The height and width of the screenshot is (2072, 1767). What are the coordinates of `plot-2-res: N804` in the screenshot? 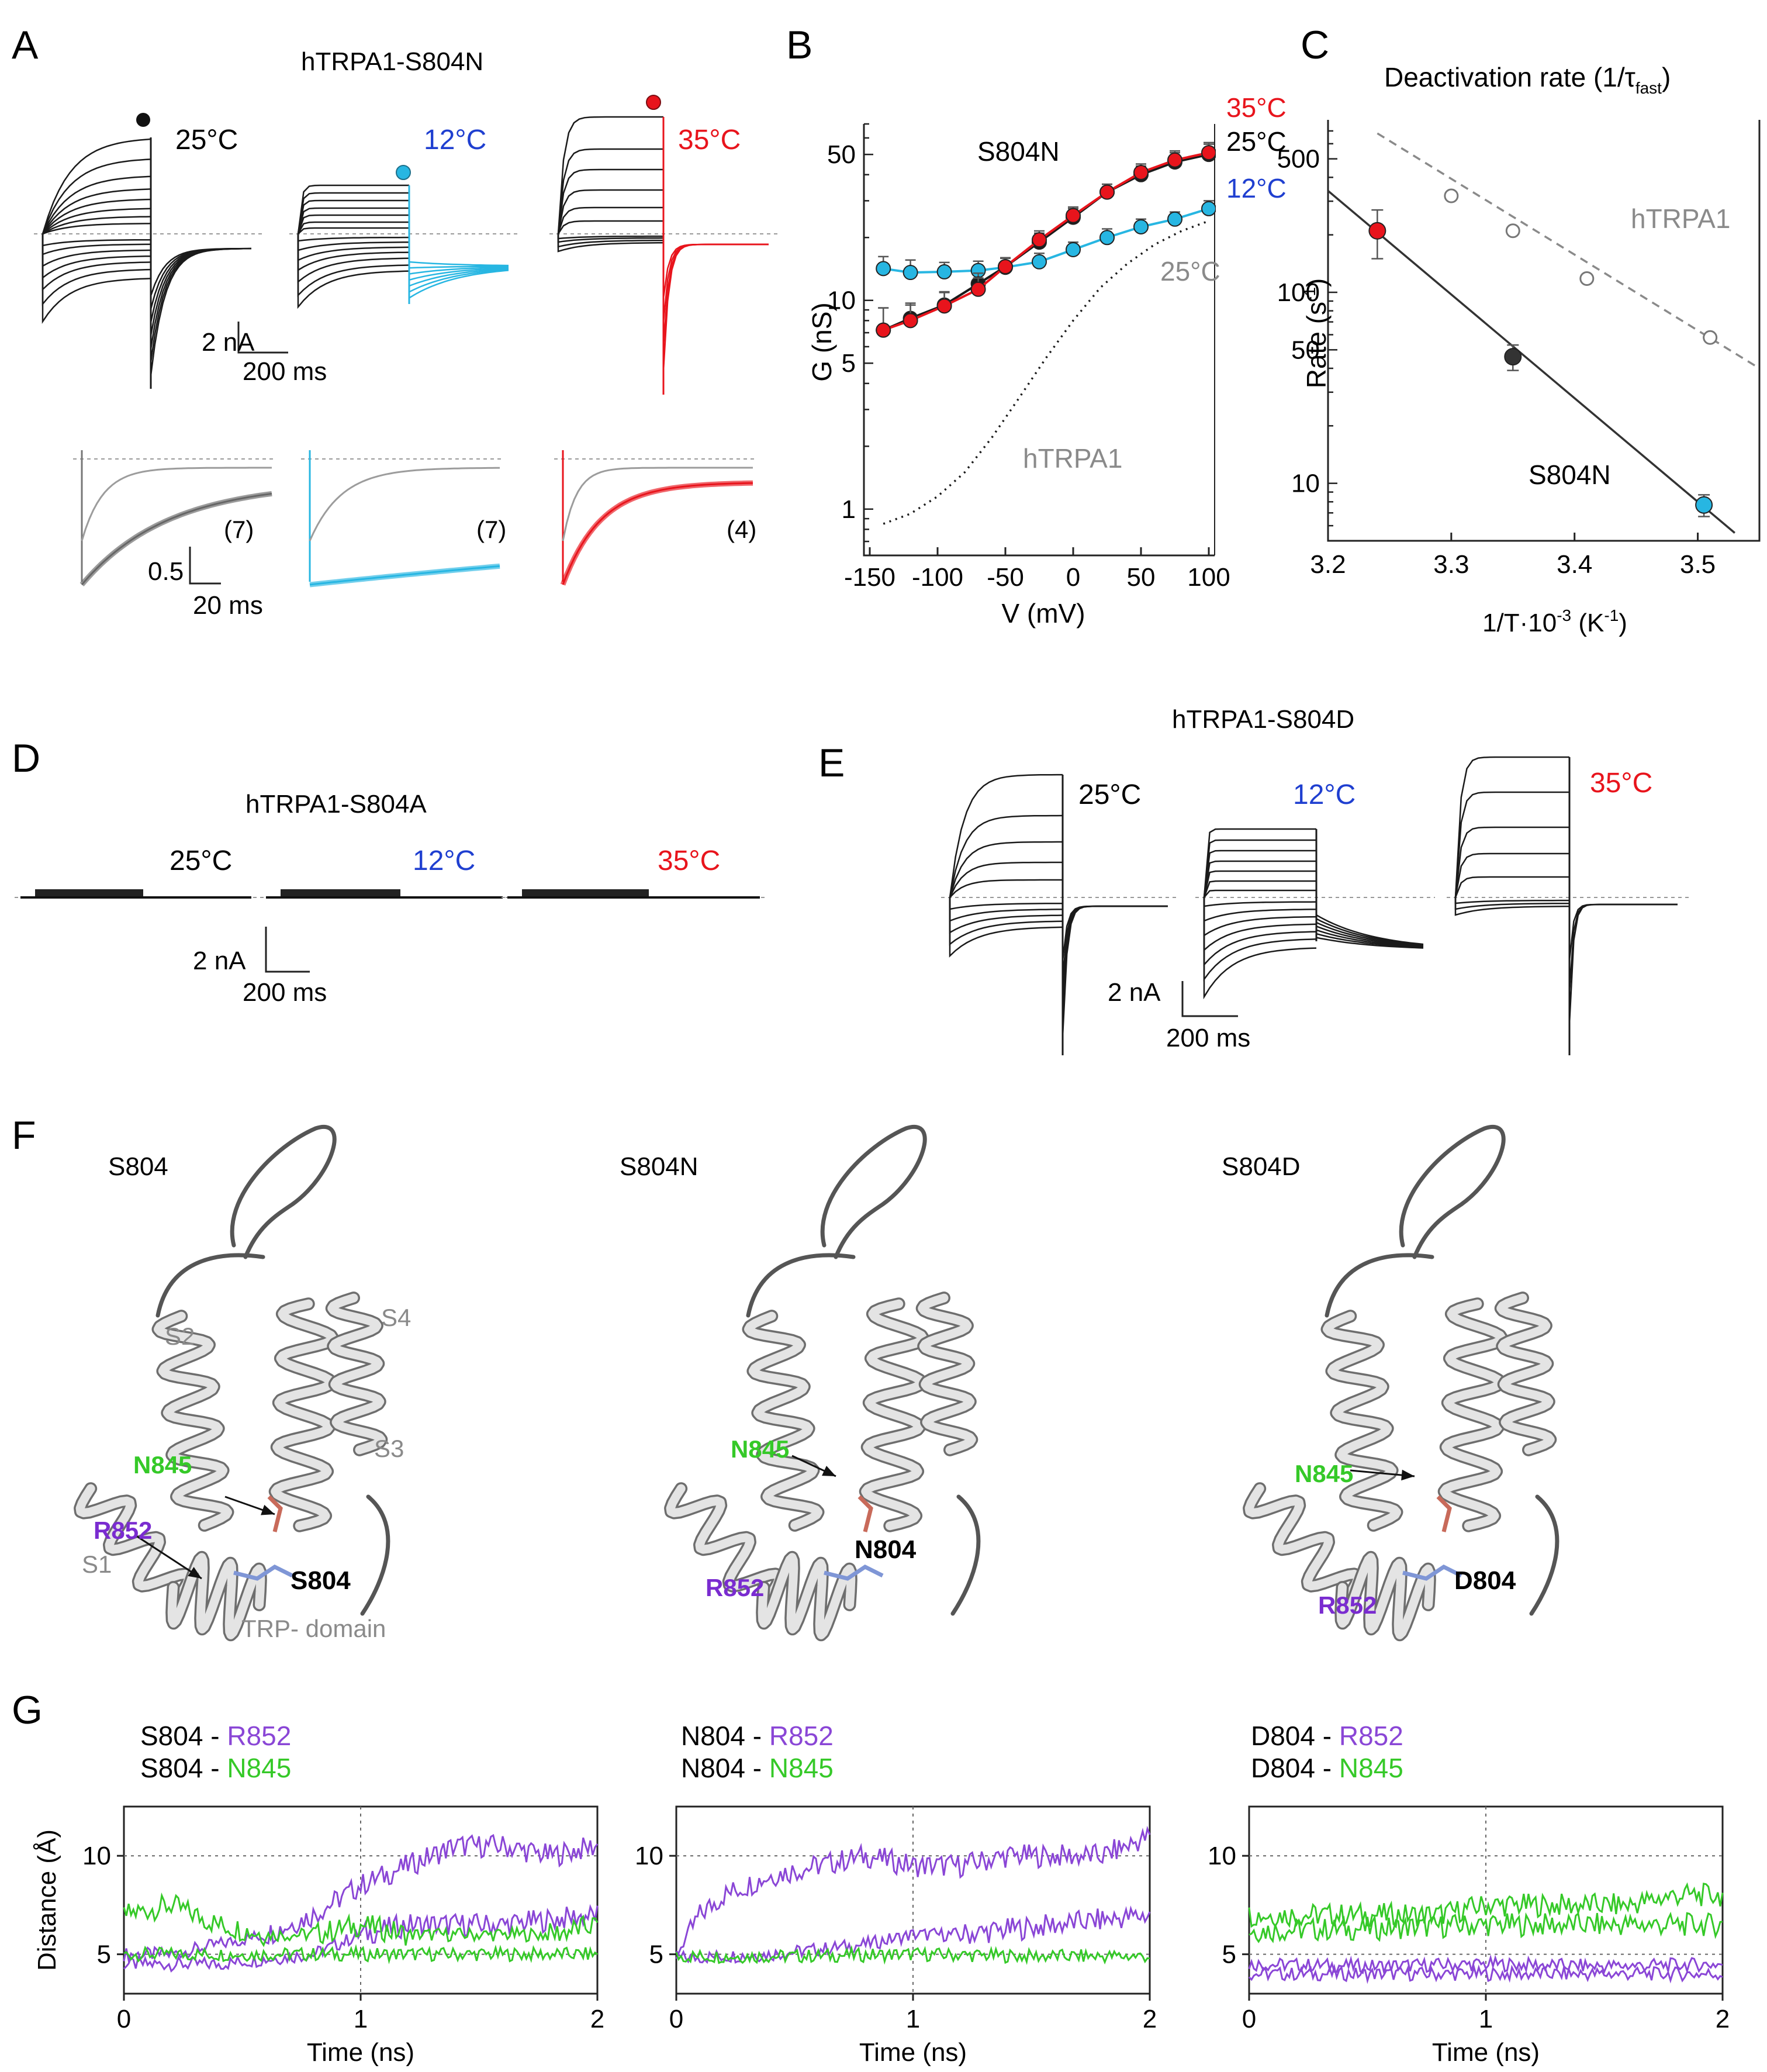 It's located at (713, 1736).